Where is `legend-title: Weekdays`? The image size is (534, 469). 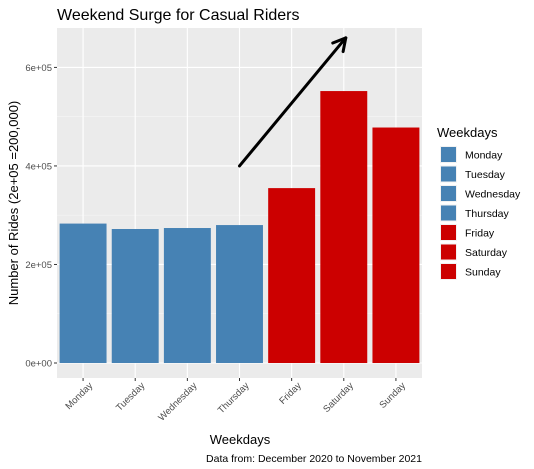 legend-title: Weekdays is located at coordinates (467, 132).